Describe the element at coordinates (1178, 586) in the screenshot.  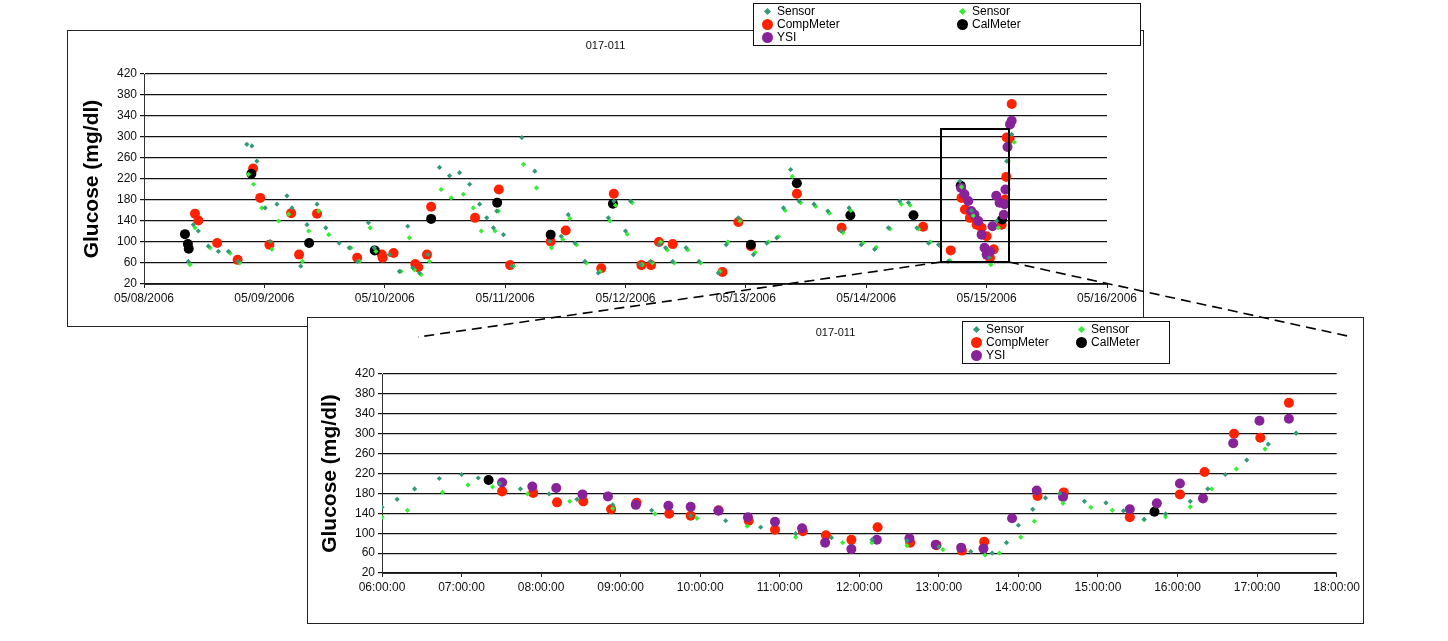
I see `x-tick-label: 16:00:00` at that location.